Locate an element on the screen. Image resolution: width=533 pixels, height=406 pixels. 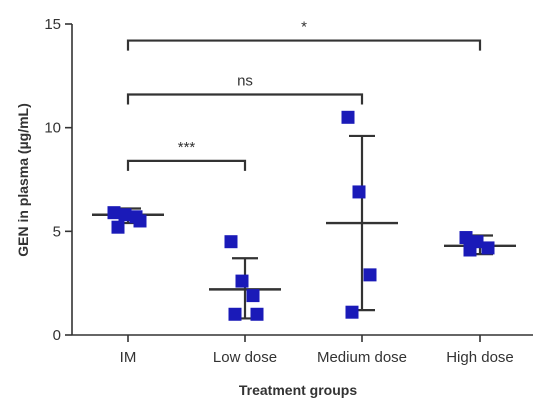
x-tick-label: High dose is located at coordinates (480, 357).